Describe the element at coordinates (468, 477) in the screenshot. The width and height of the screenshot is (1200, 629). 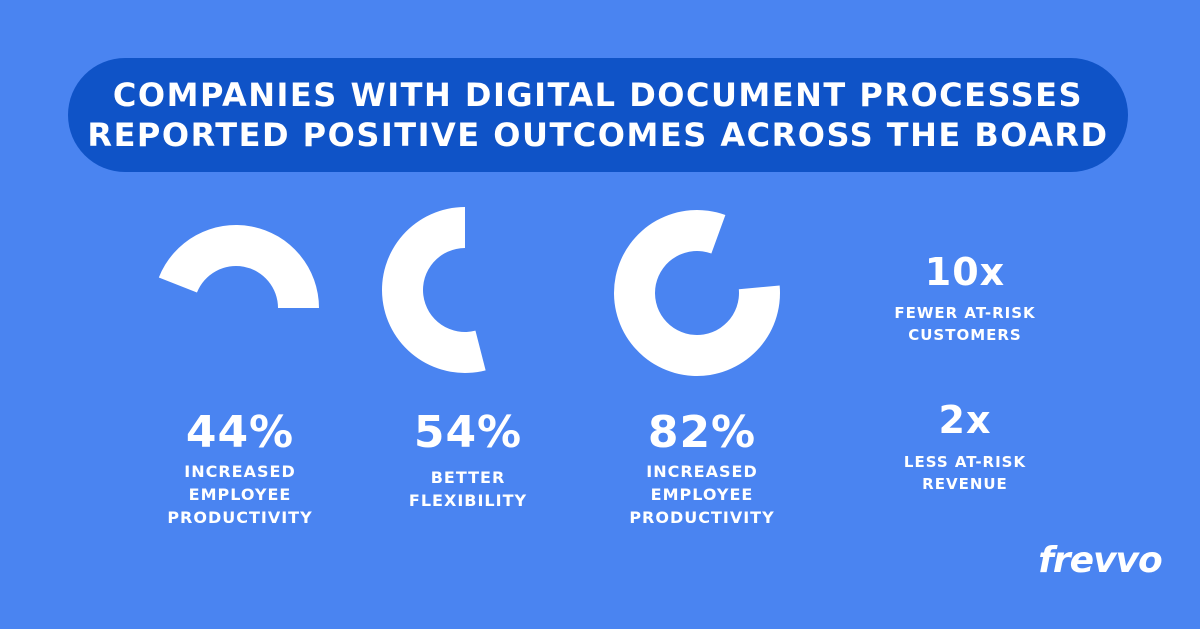
I see `stat-label-54-line1: BETTER` at that location.